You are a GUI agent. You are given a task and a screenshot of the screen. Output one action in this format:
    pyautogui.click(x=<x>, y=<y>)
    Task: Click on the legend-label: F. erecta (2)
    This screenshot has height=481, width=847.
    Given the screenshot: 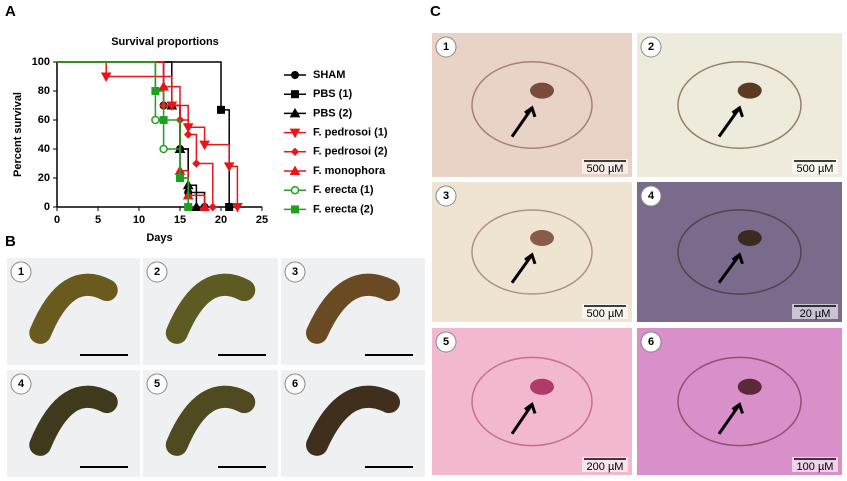 What is the action you would take?
    pyautogui.click(x=343, y=209)
    